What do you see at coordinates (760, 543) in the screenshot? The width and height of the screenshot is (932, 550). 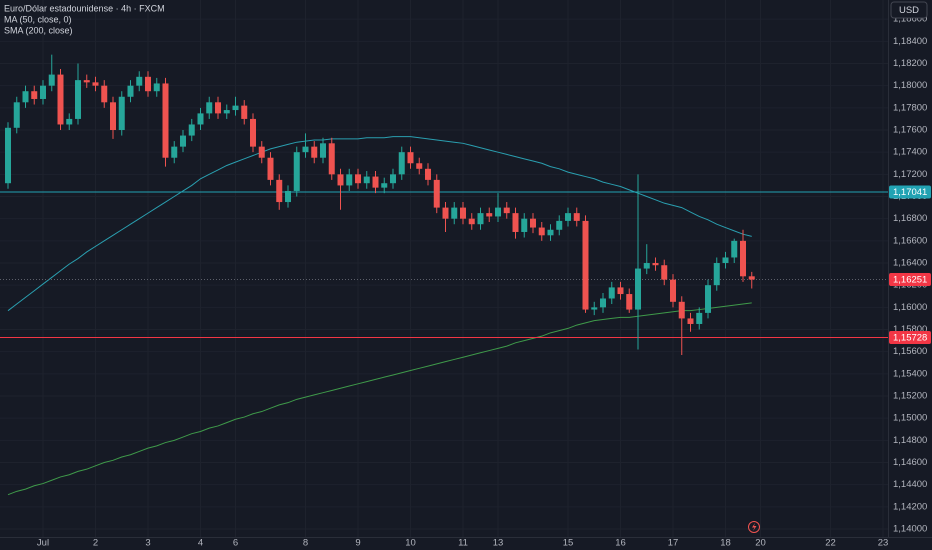 I see `x-tick-label: 20` at bounding box center [760, 543].